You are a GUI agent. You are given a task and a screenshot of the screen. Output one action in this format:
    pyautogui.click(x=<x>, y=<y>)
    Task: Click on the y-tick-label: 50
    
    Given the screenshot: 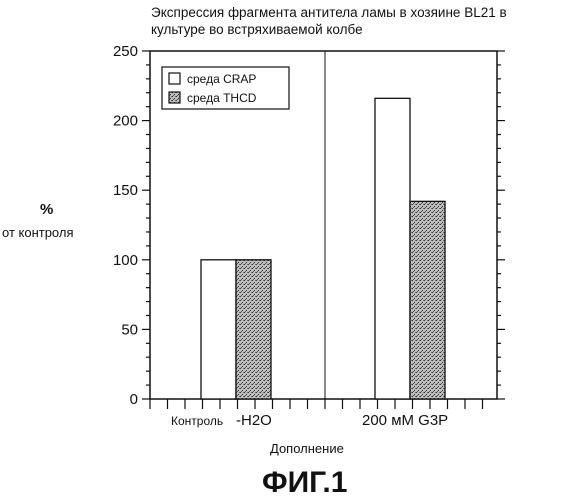 What is the action you would take?
    pyautogui.click(x=129, y=329)
    